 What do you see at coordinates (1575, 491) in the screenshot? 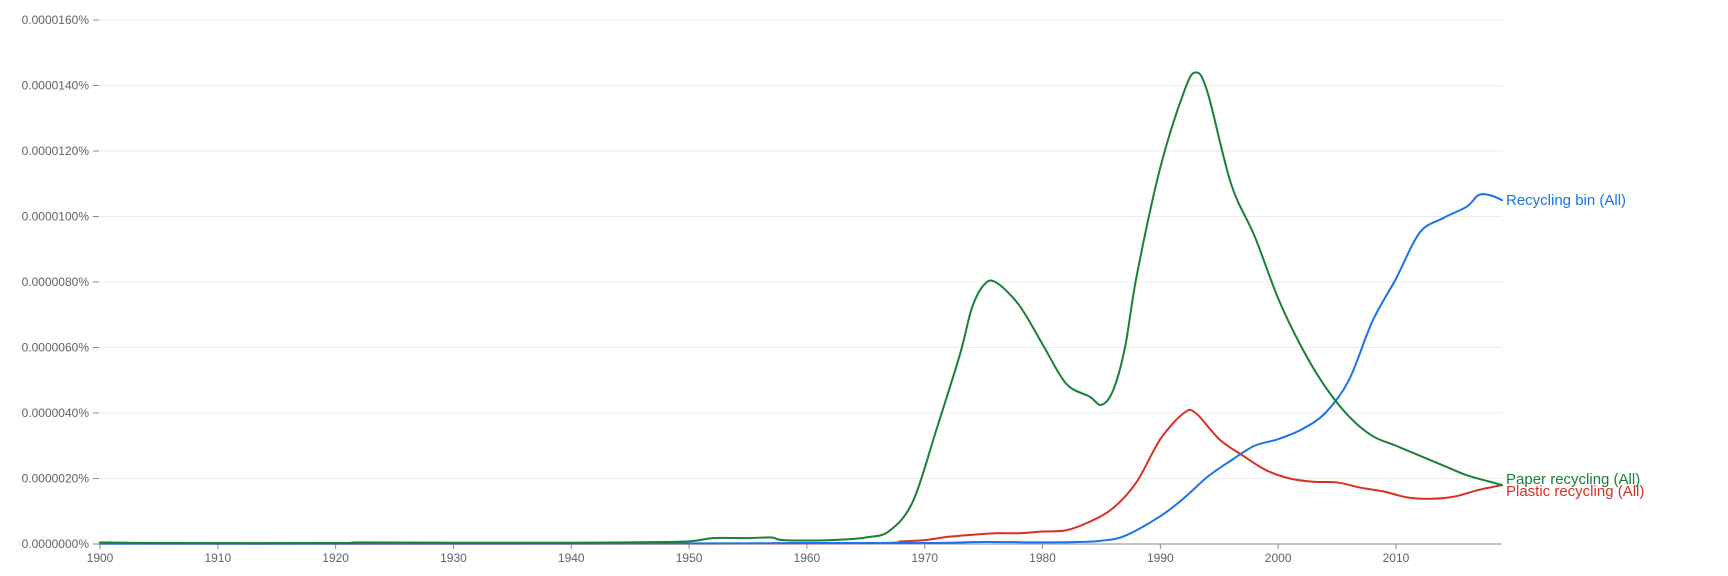
I see `plastic-recycling-series-label: Plastic recycling (All)` at bounding box center [1575, 491].